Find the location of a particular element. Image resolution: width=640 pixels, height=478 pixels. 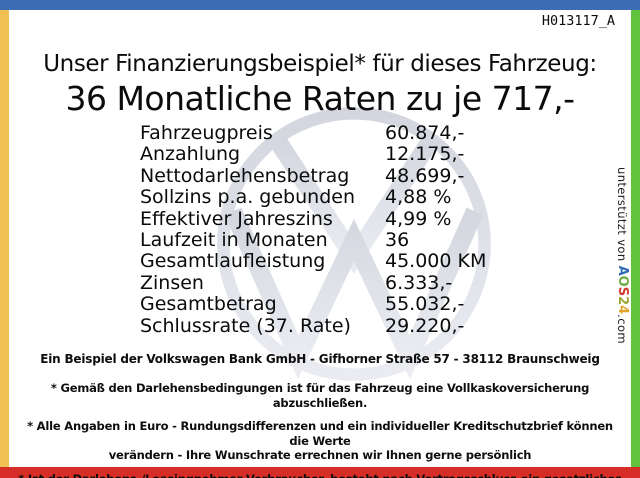

table-row: Laufzeit in Monaten 36 is located at coordinates (325, 240).